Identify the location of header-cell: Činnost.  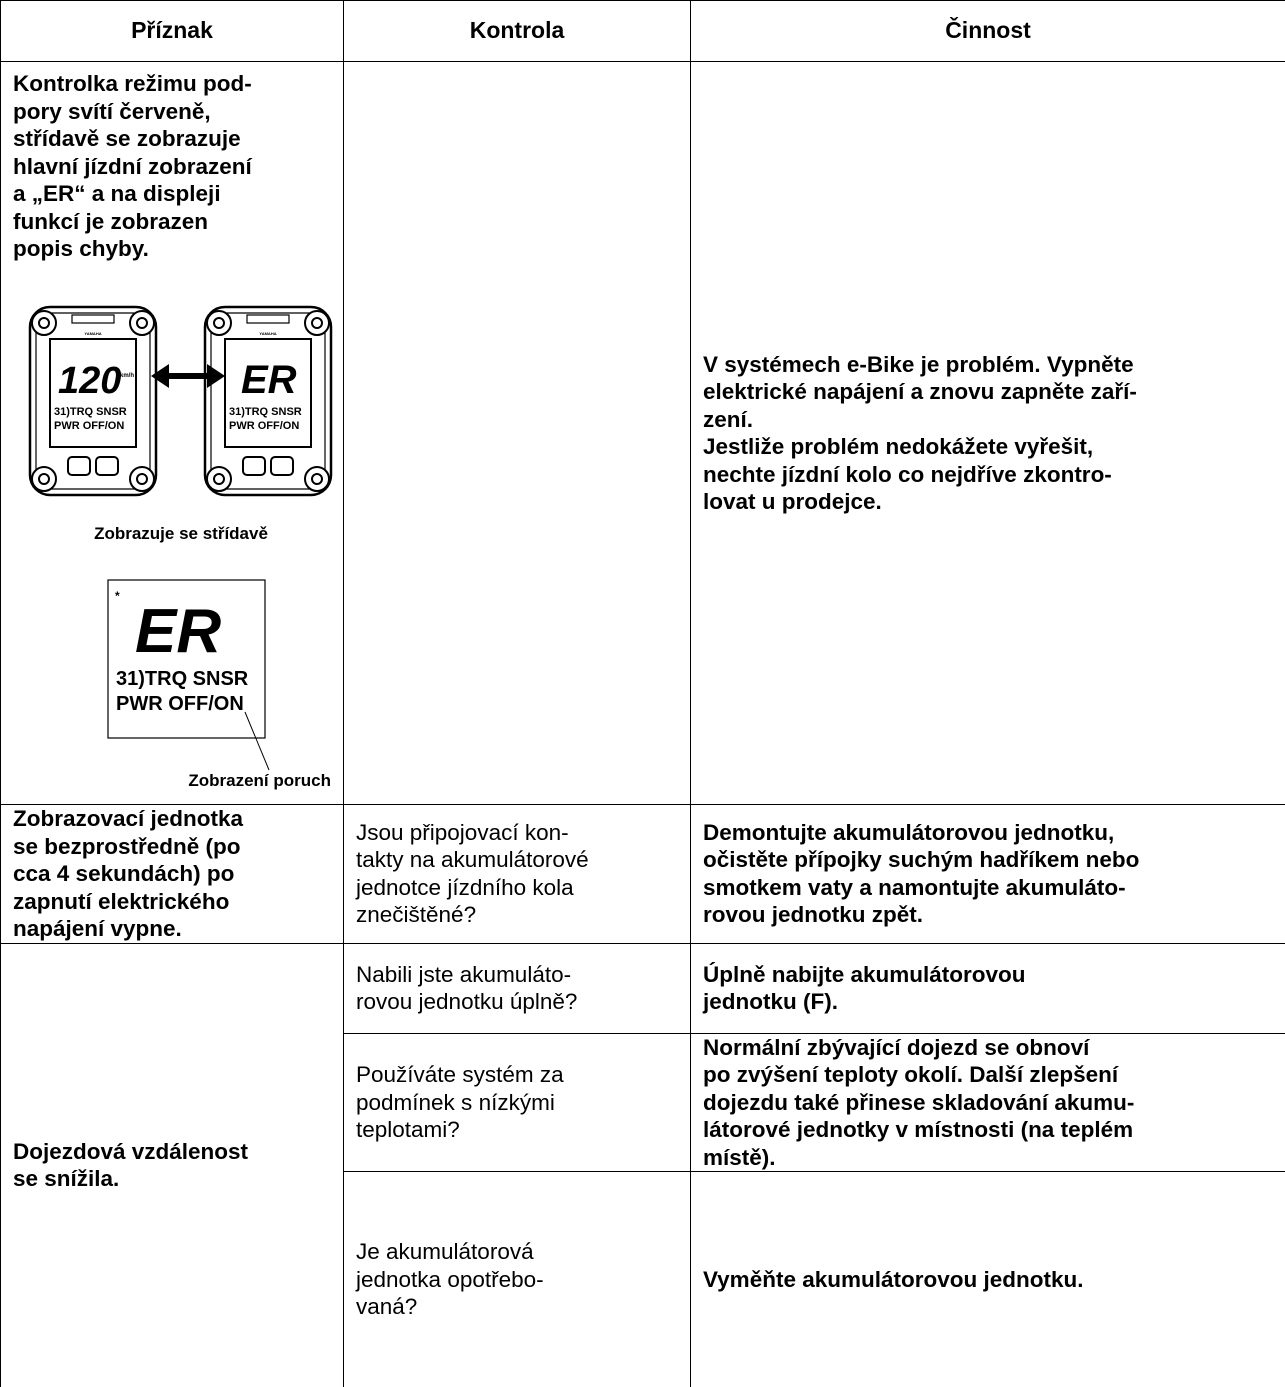
(988, 31).